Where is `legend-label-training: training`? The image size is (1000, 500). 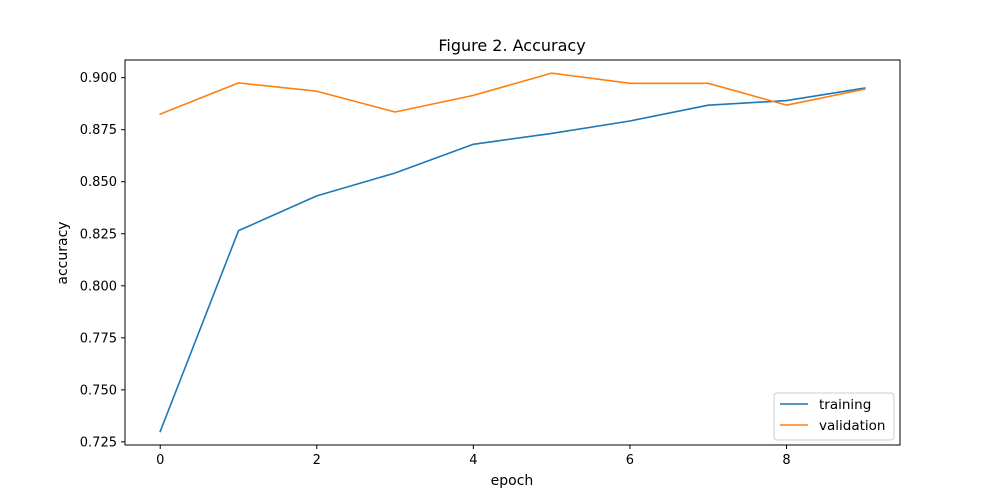
legend-label-training: training is located at coordinates (845, 405).